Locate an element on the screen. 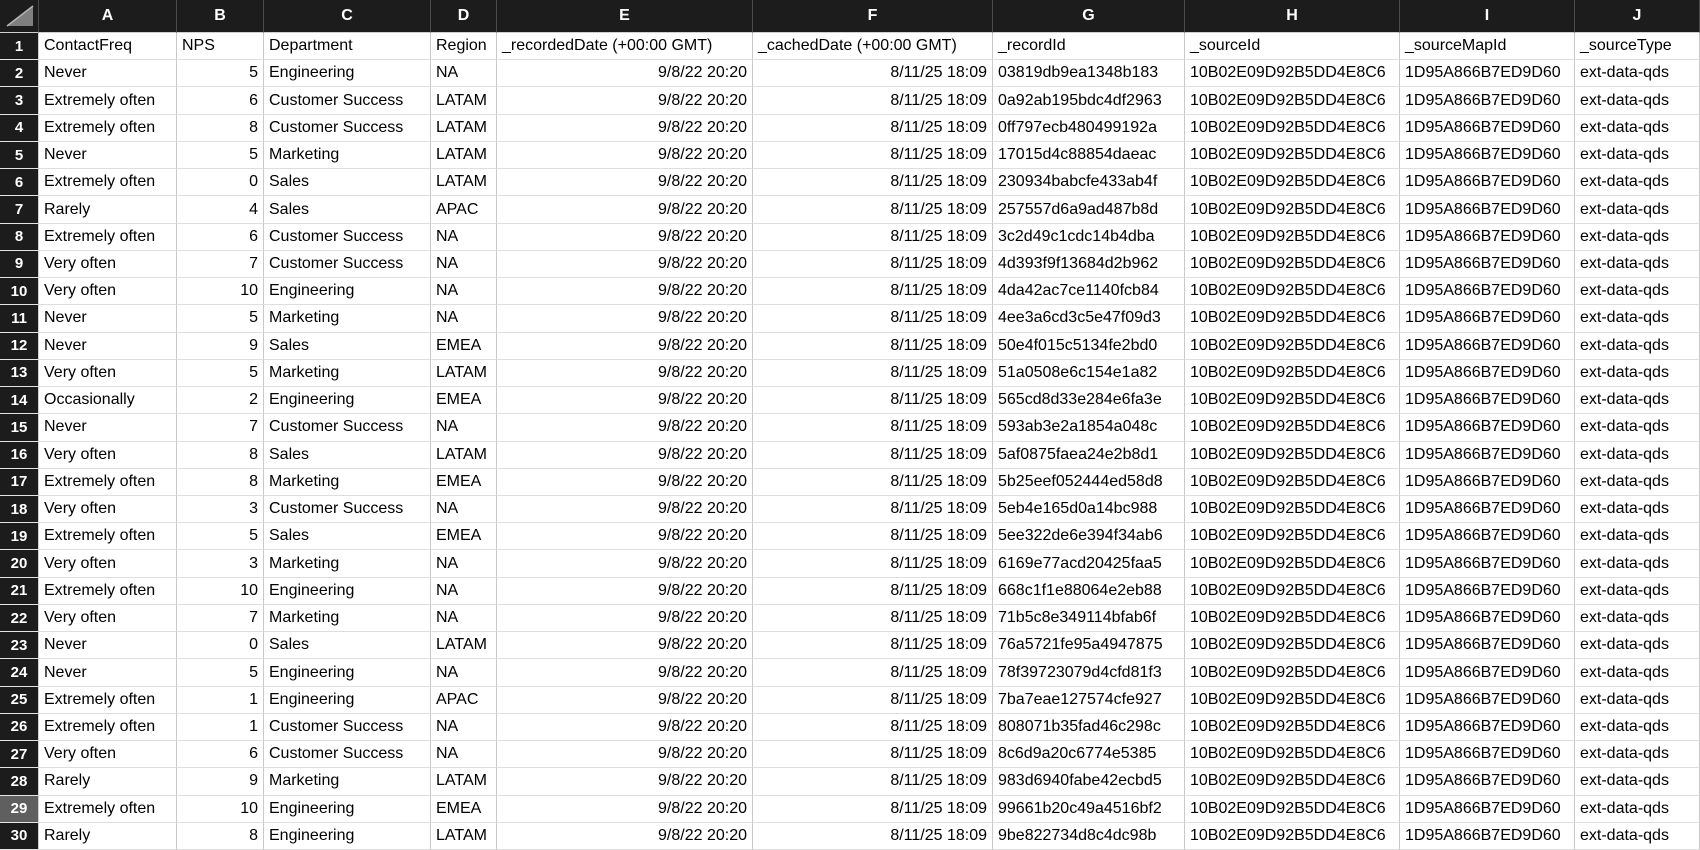  cell-A11: Never is located at coordinates (108, 319).